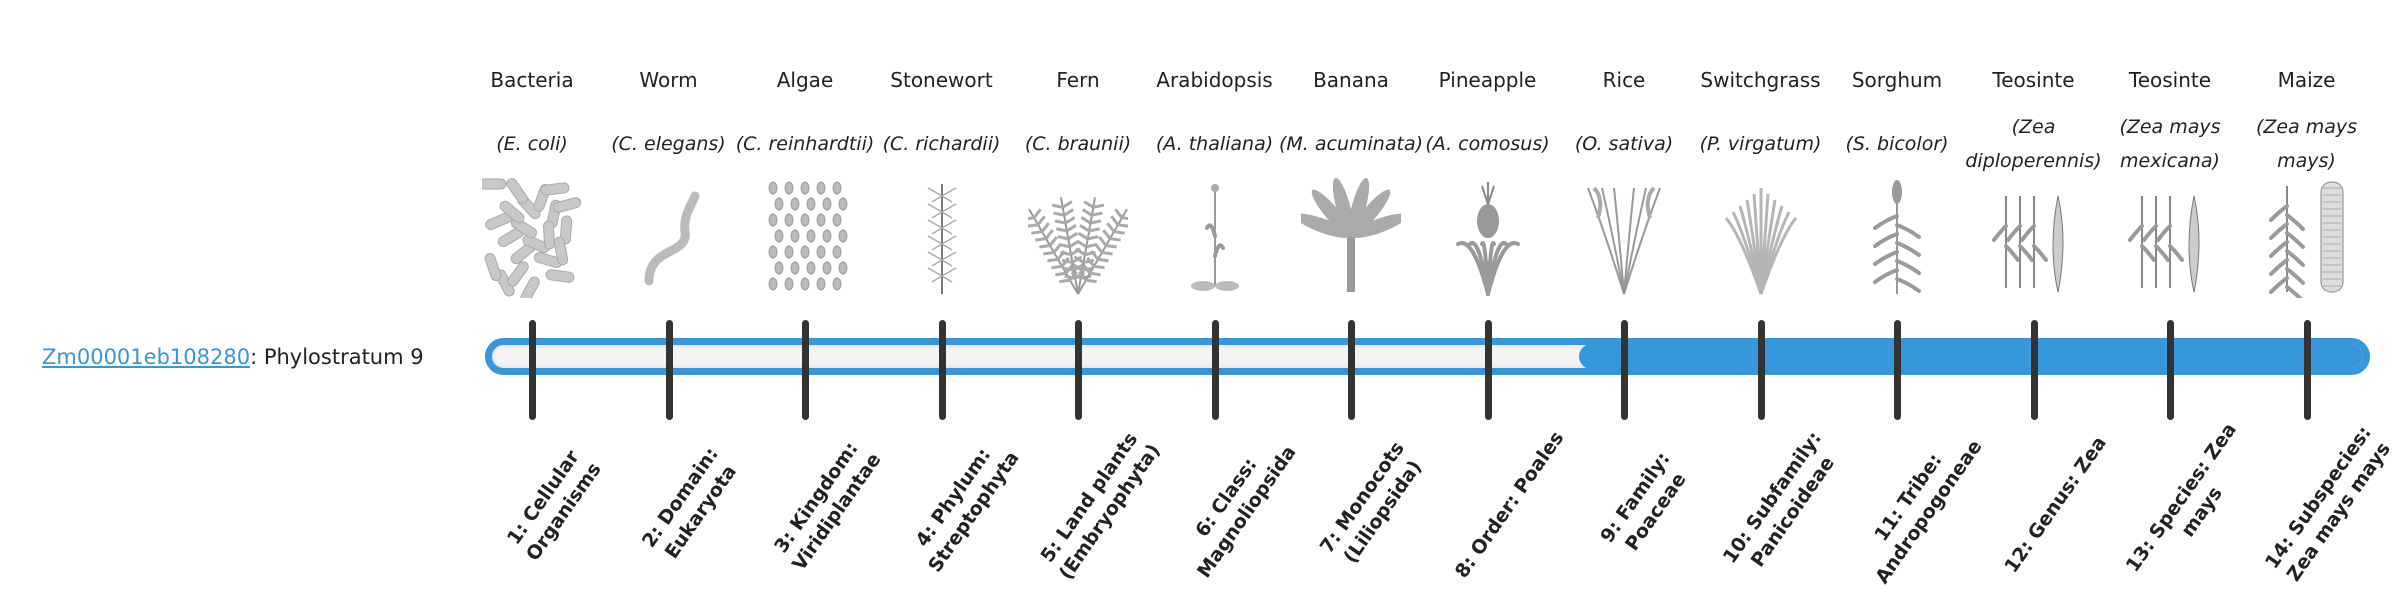  Describe the element at coordinates (1509, 505) in the screenshot. I see `stratum-label: 8: Order: Poales` at that location.